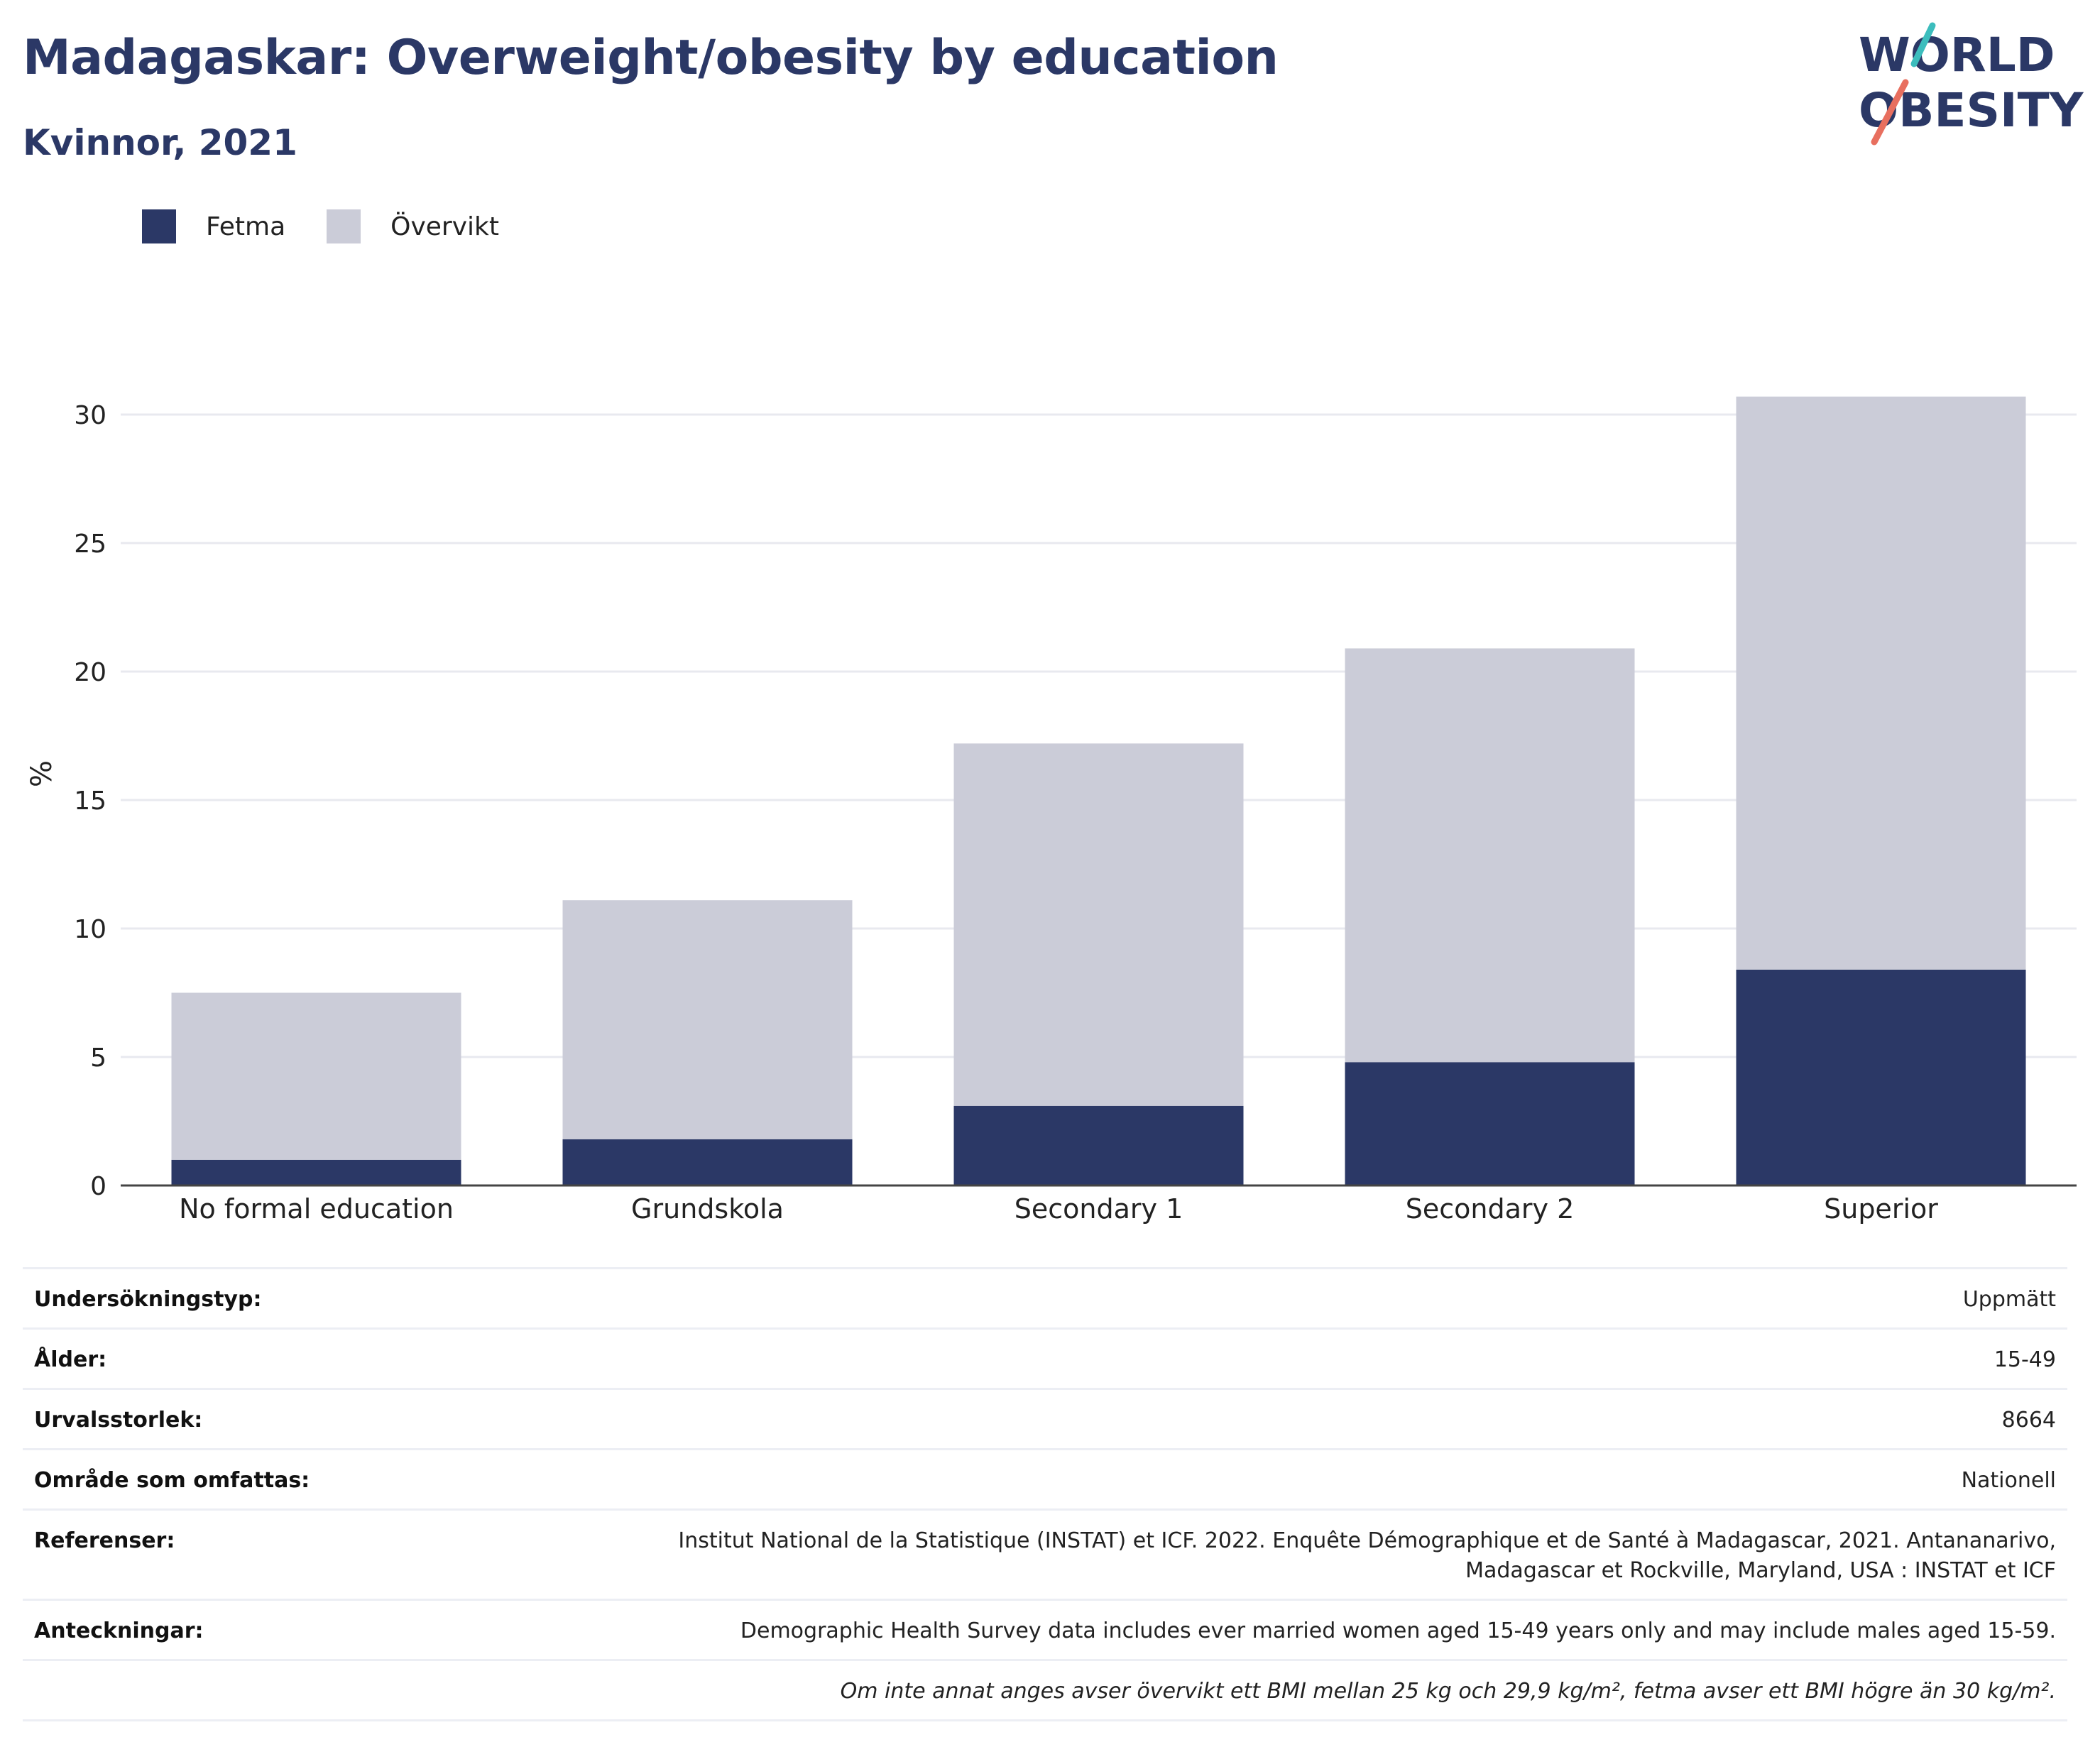 The width and height of the screenshot is (2100, 1747). I want to click on legend-item-fetma: Fetma, so click(213, 226).